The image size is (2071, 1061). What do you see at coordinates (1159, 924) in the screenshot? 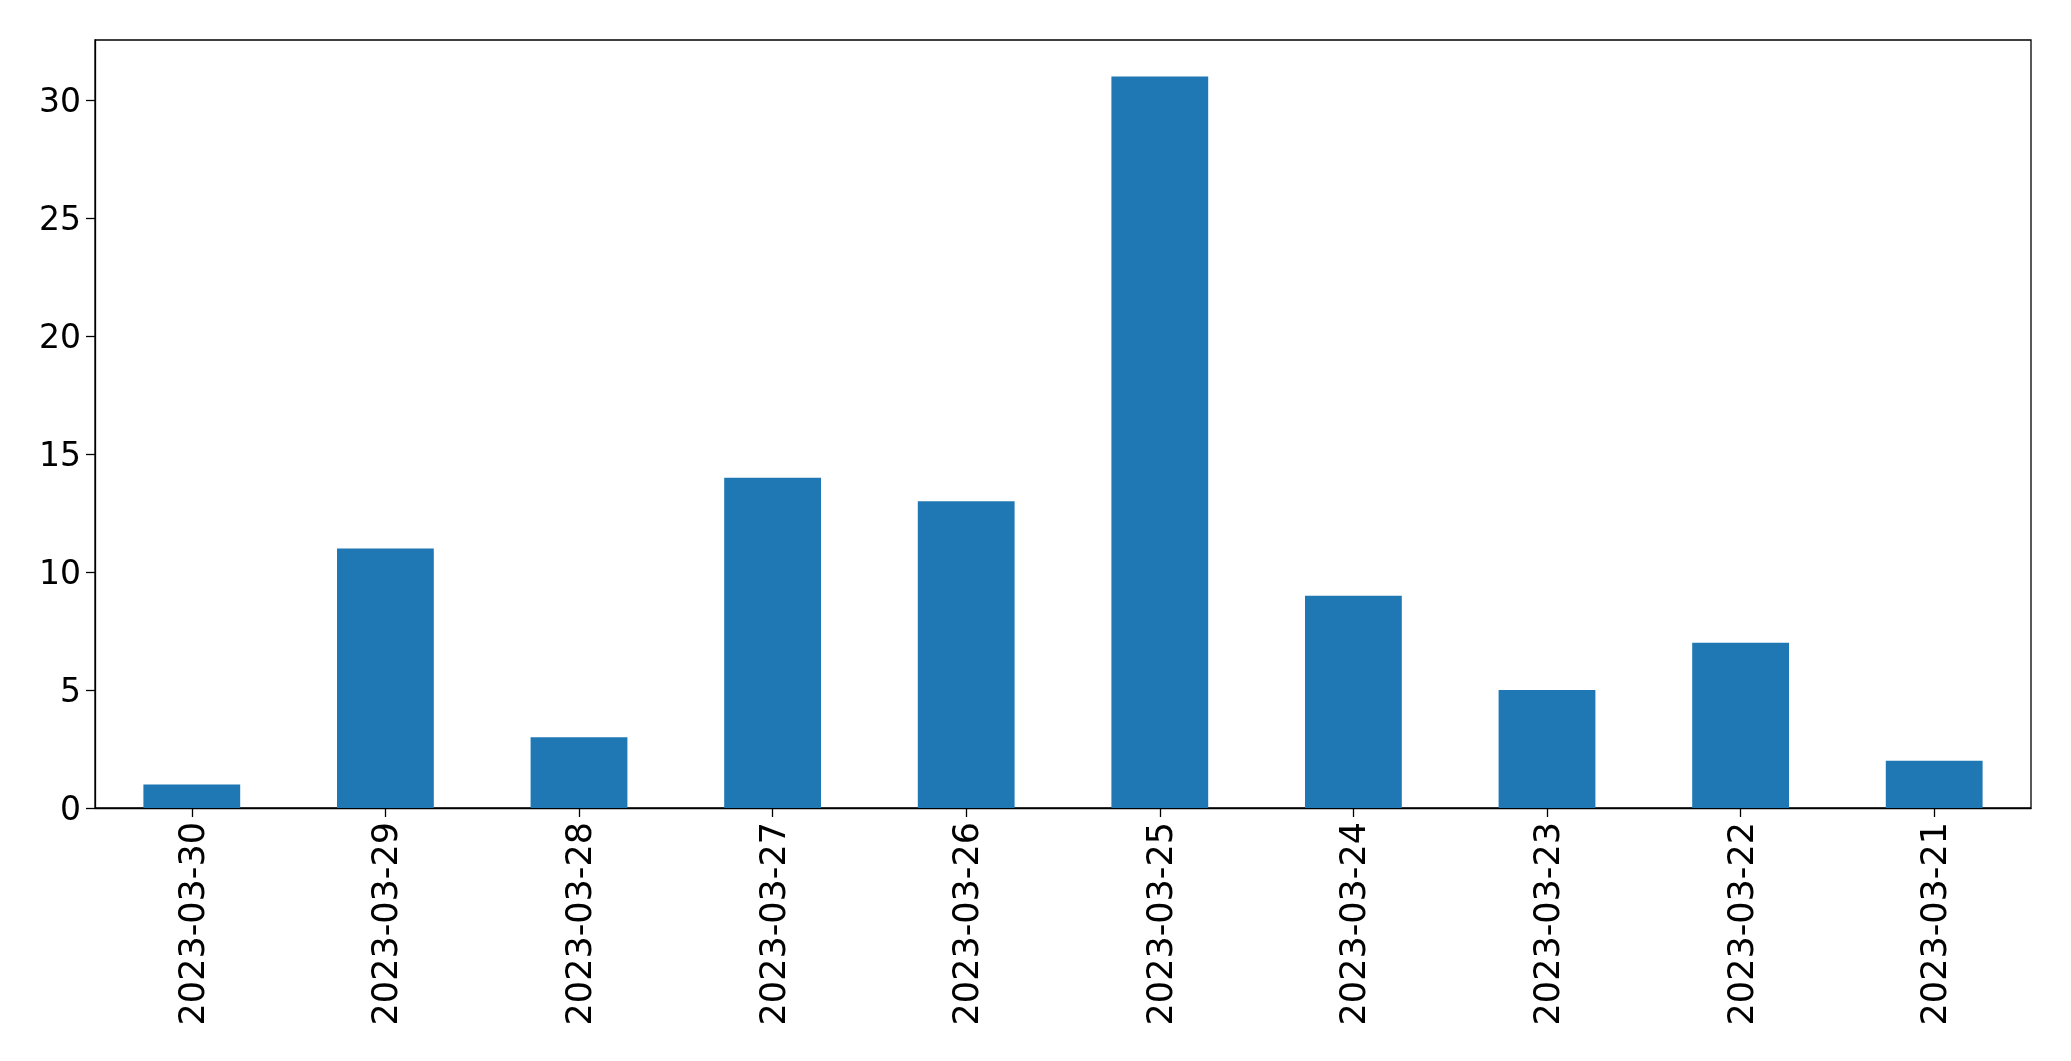
I see `x-tick-label: 2023-03-25` at bounding box center [1159, 924].